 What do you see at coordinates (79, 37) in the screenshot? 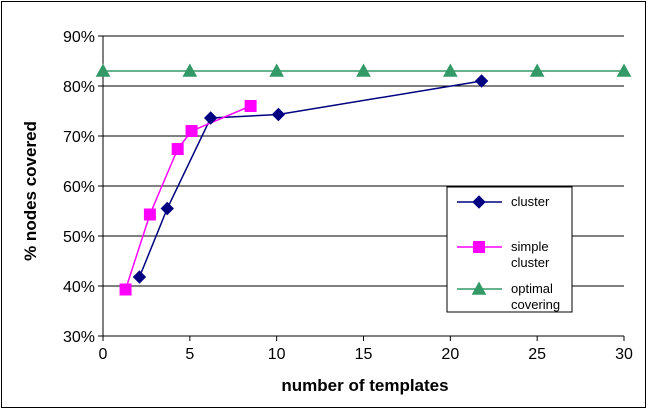
I see `y-tick-label: 90%` at bounding box center [79, 37].